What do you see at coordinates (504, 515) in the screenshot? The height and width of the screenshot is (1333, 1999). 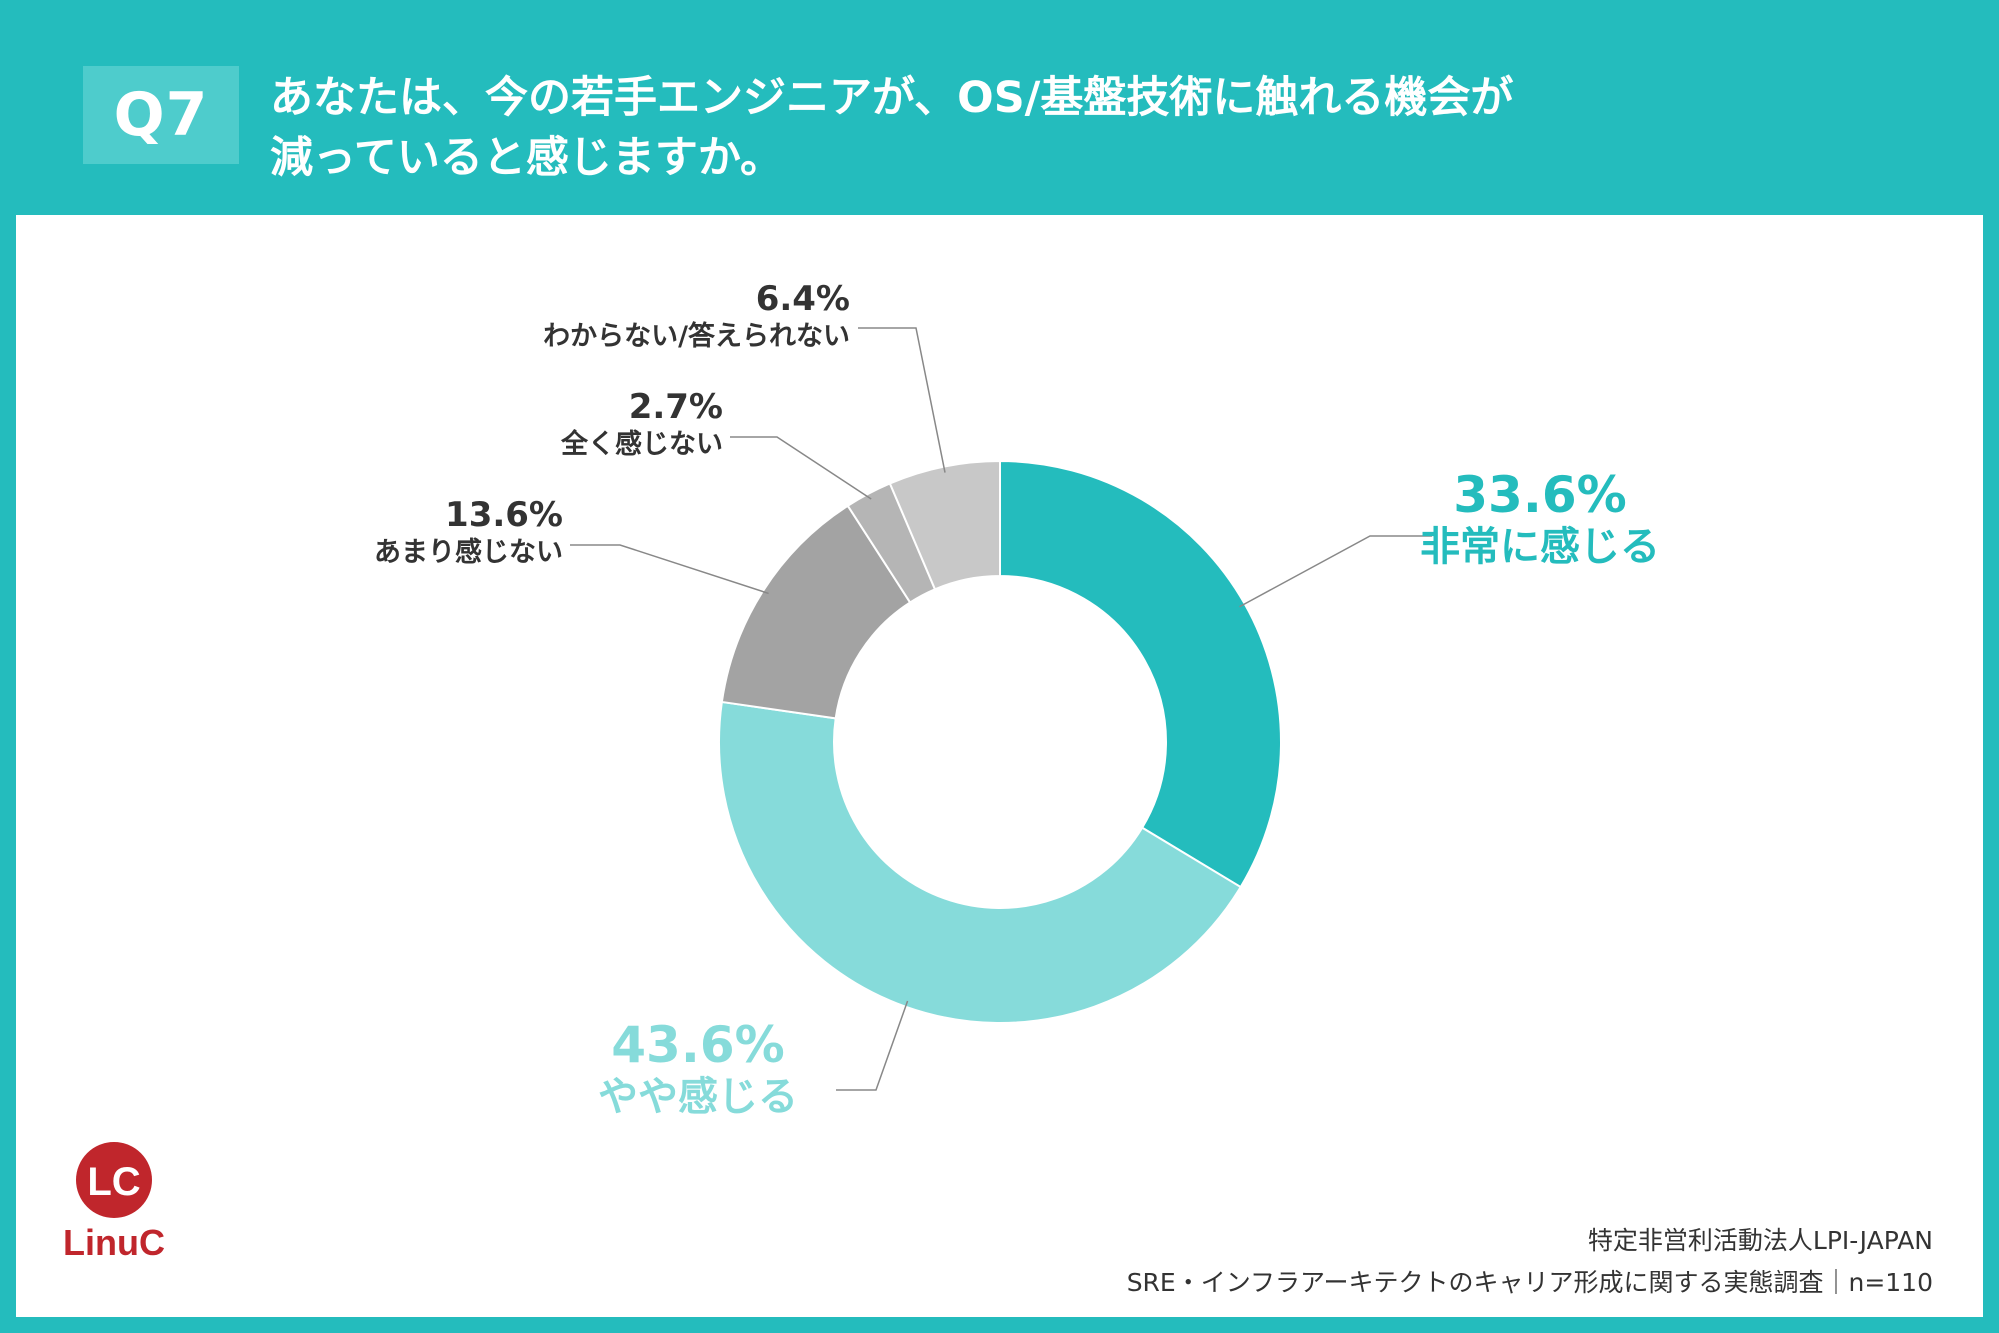 I see `slice-value-label: 13.6%` at bounding box center [504, 515].